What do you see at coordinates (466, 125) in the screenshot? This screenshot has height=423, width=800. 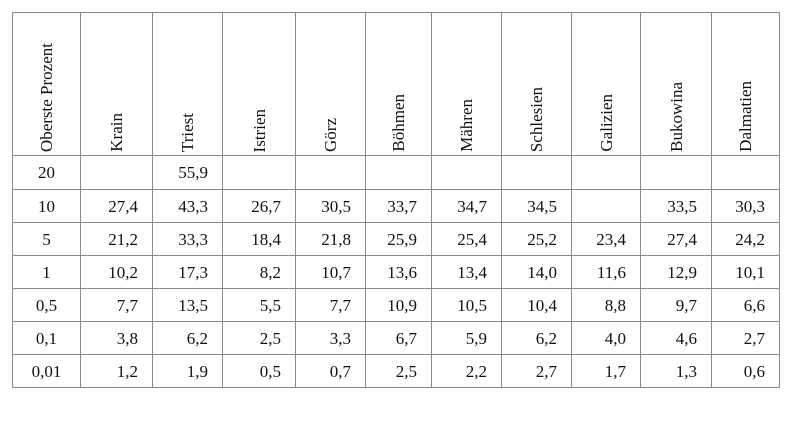 I see `column-header-label: Mähren` at bounding box center [466, 125].